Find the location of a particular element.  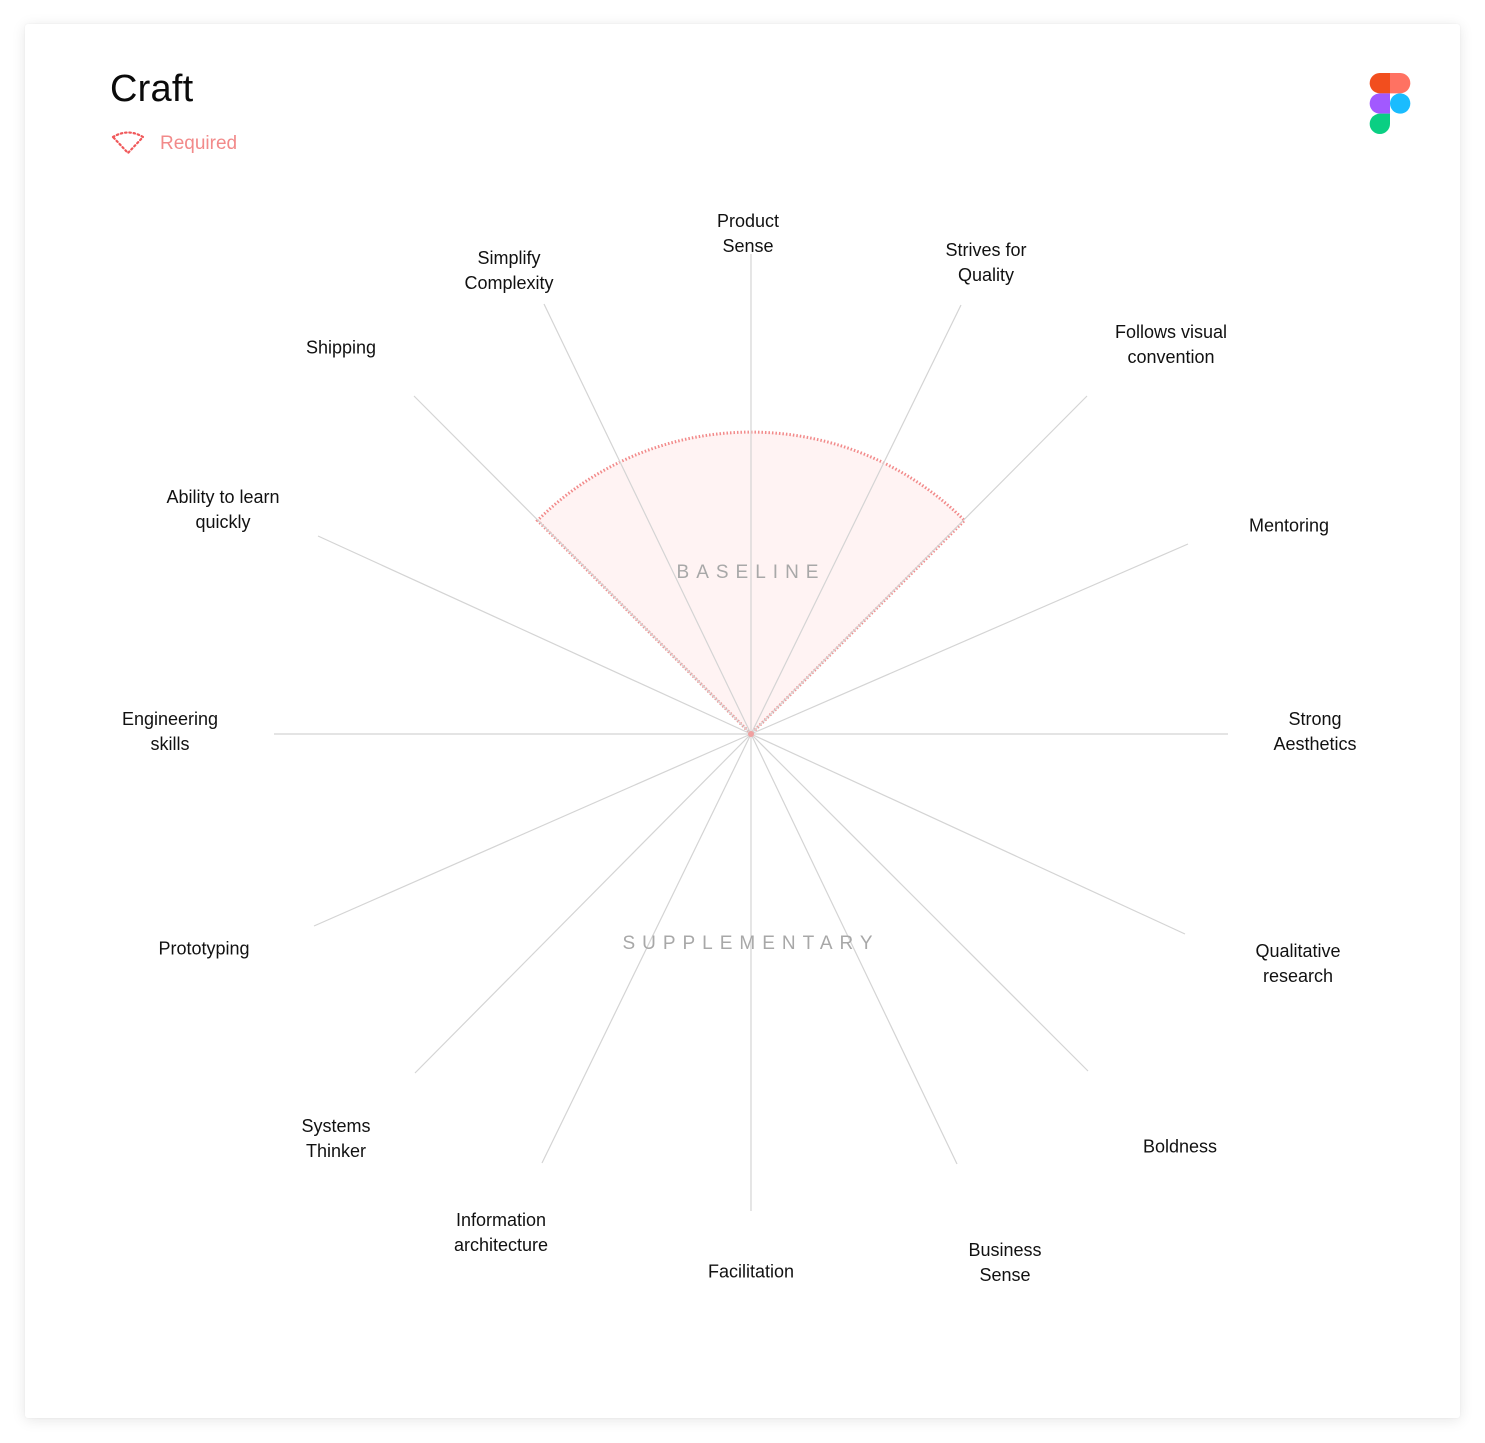

skill-label: Simplify Complexity is located at coordinates (509, 270).